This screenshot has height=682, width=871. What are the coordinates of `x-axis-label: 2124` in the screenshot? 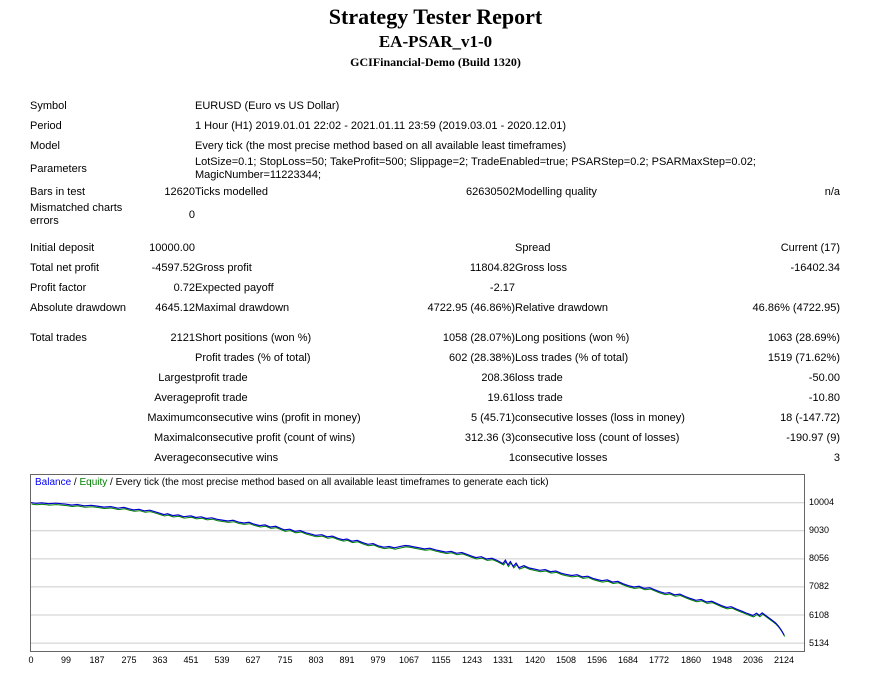 It's located at (784, 660).